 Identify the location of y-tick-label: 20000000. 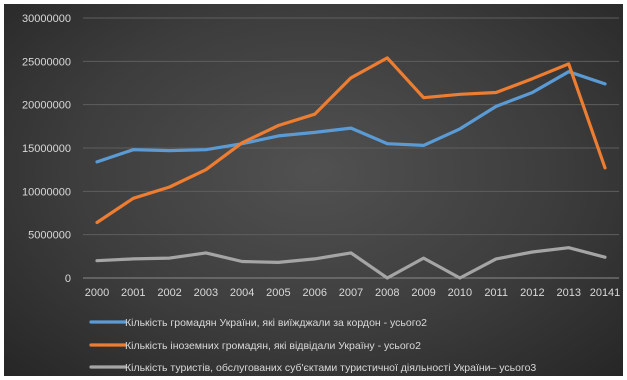
(46, 106).